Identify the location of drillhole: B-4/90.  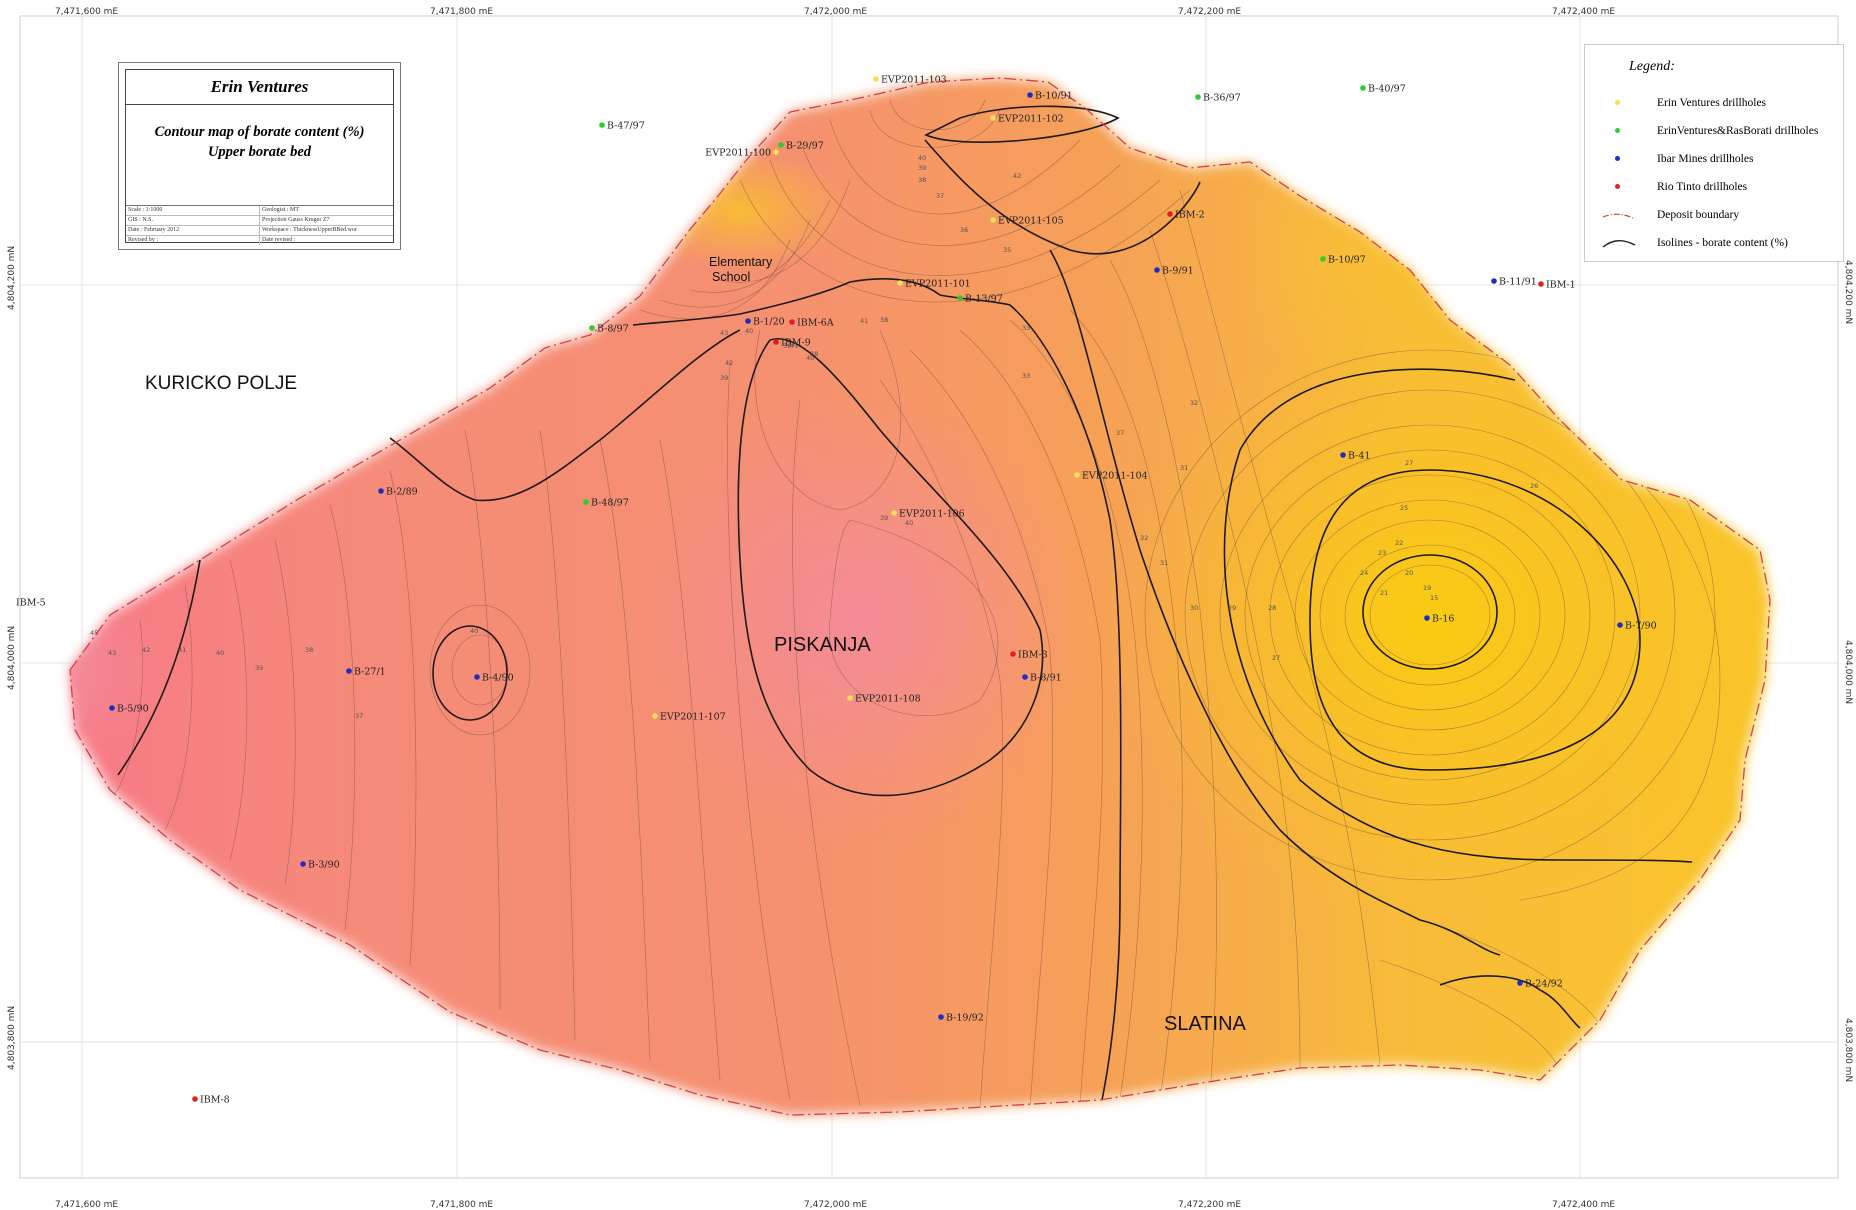
(494, 678).